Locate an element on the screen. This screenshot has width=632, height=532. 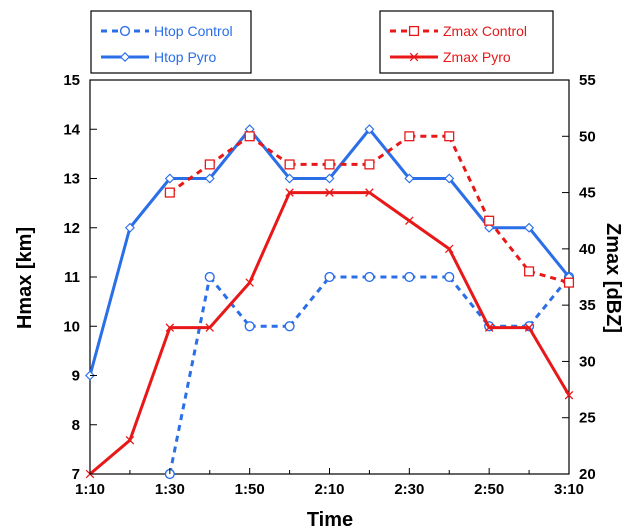
legend-right-frame is located at coordinates (466, 42).